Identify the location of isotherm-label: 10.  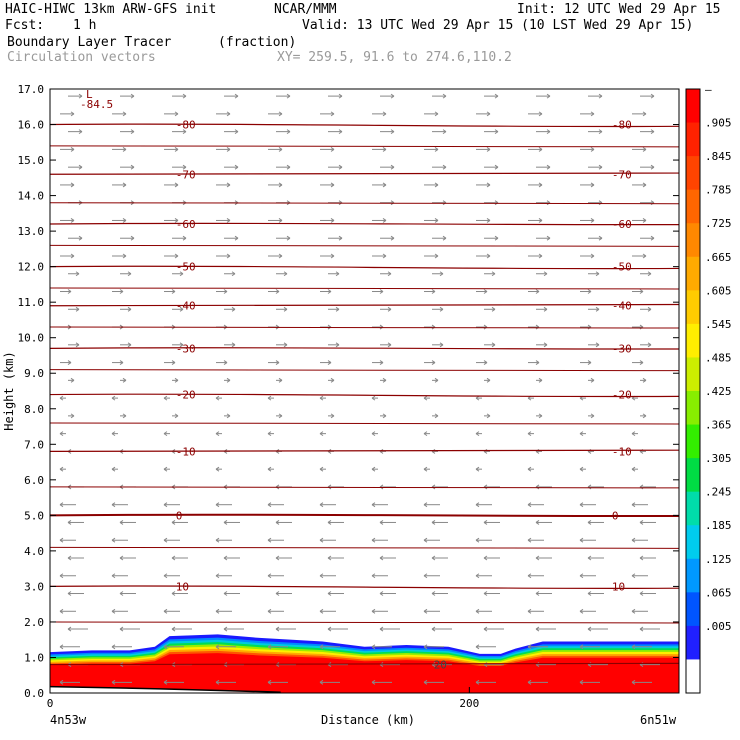
(618, 586).